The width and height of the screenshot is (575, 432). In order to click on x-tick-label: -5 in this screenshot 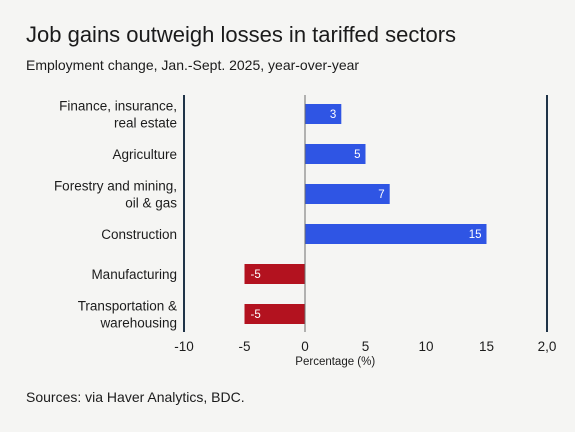, I will do `click(244, 346)`.